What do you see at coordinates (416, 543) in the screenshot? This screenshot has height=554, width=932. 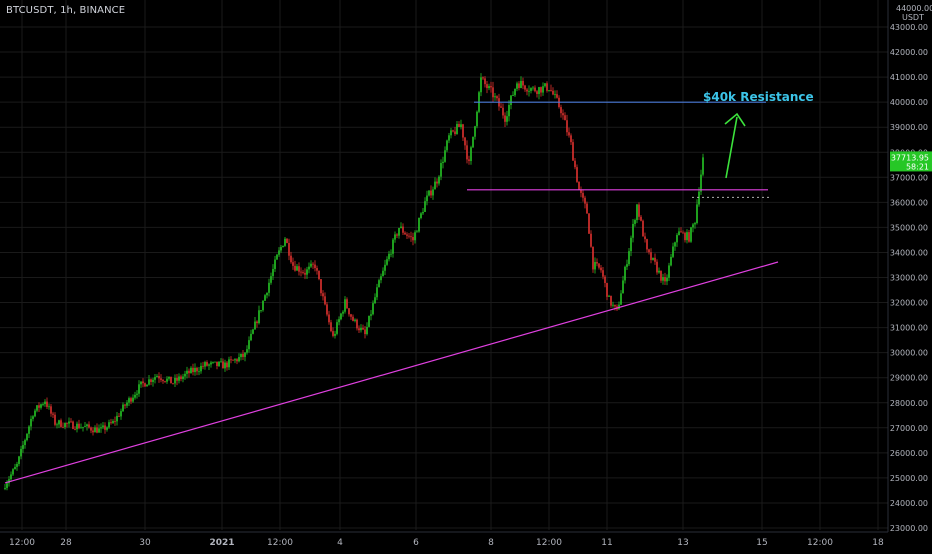 I see `time-tick-label: 6` at bounding box center [416, 543].